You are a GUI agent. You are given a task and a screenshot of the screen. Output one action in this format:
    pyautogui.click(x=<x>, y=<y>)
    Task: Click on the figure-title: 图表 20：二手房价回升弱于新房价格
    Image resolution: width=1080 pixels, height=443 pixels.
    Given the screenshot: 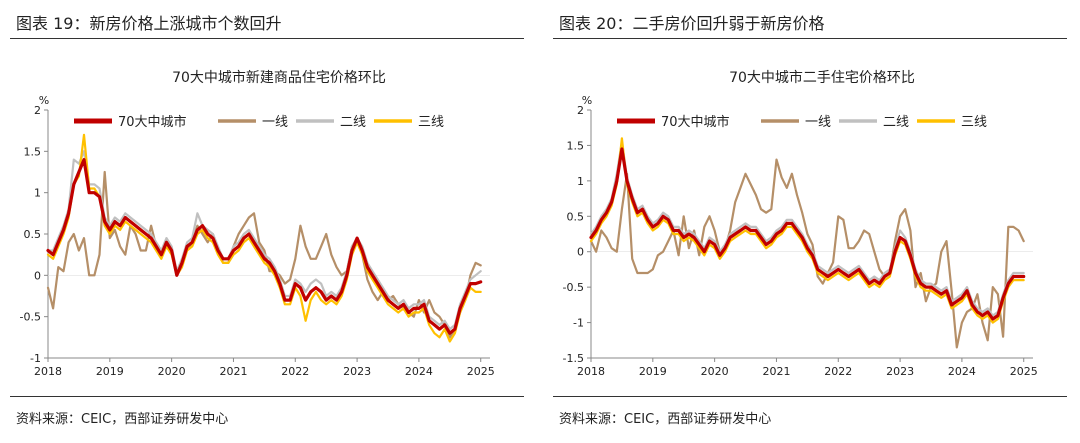 What is the action you would take?
    pyautogui.click(x=692, y=23)
    